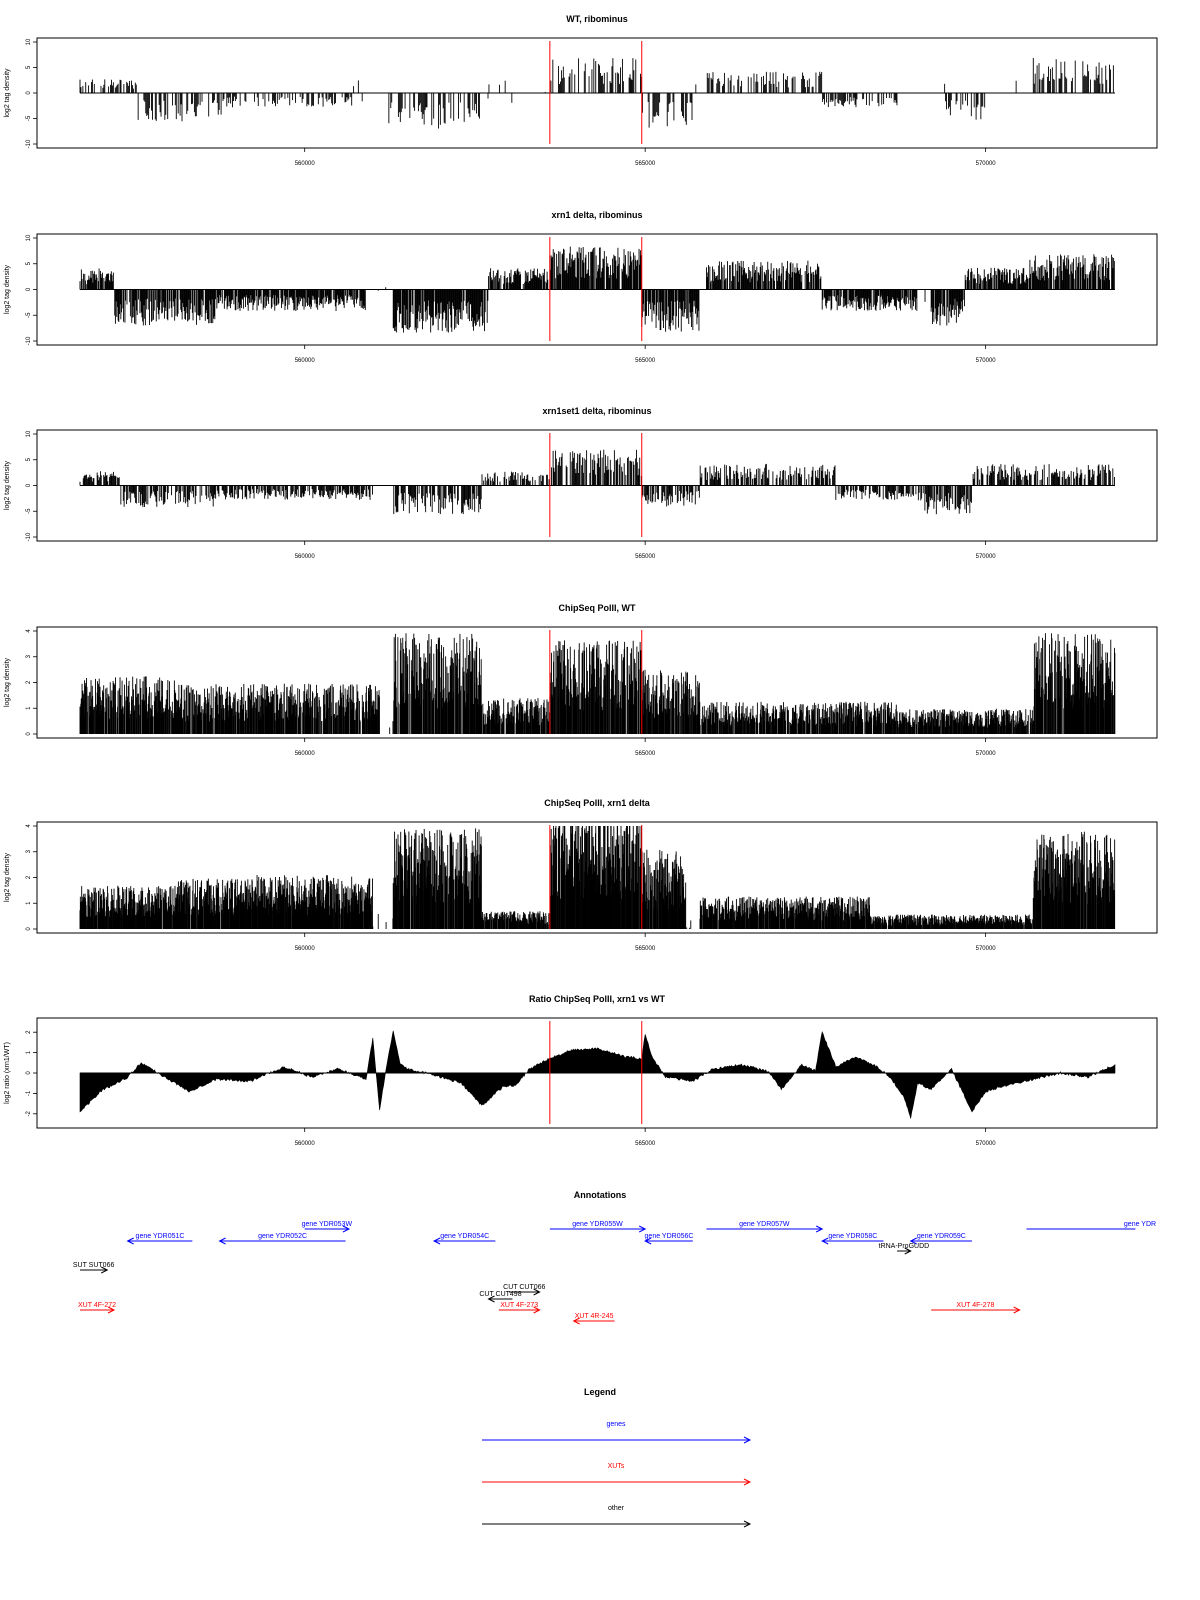 The image size is (1200, 1600). Describe the element at coordinates (596, 411) in the screenshot. I see `chart-title: xrn1set1 delta, ribominus` at that location.